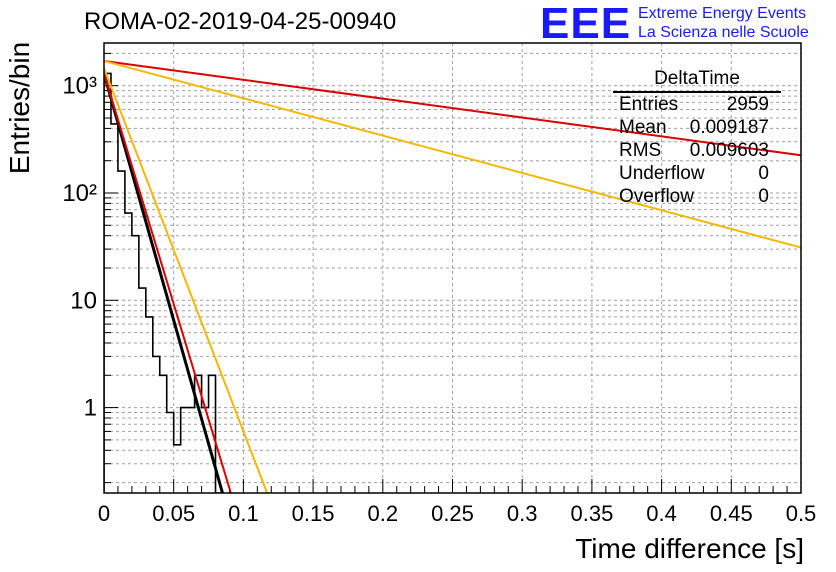  I want to click on x-tick-label: 0.45, so click(731, 513).